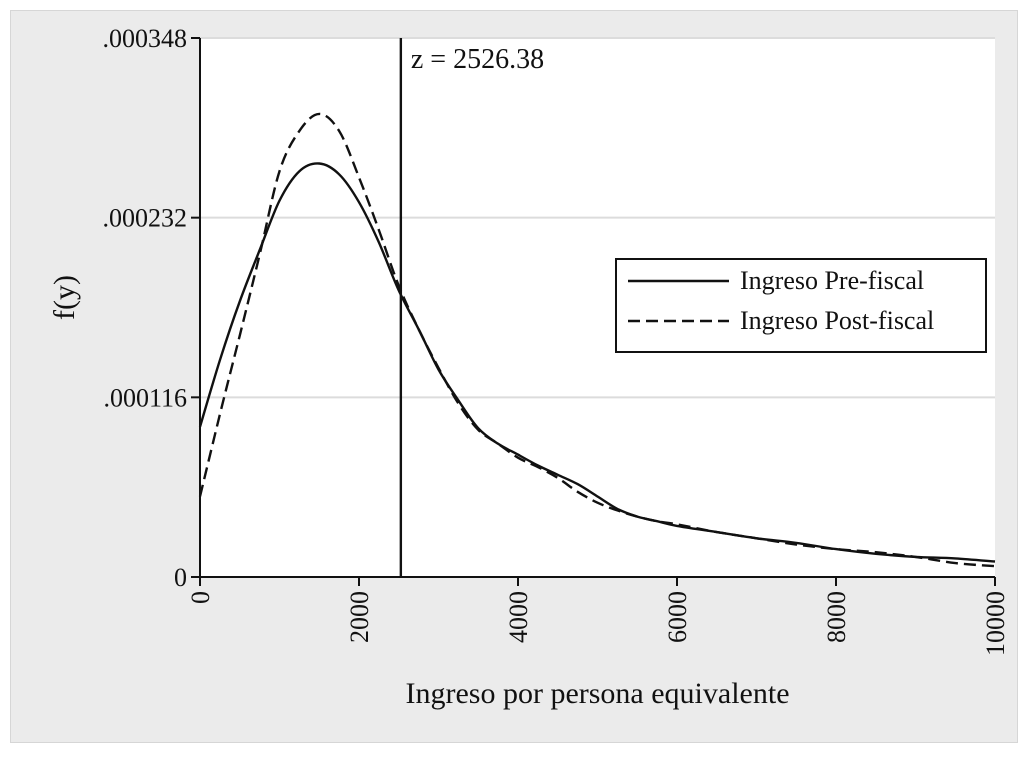 This screenshot has width=1030, height=757. Describe the element at coordinates (145, 218) in the screenshot. I see `y-tick-label: .000232` at that location.